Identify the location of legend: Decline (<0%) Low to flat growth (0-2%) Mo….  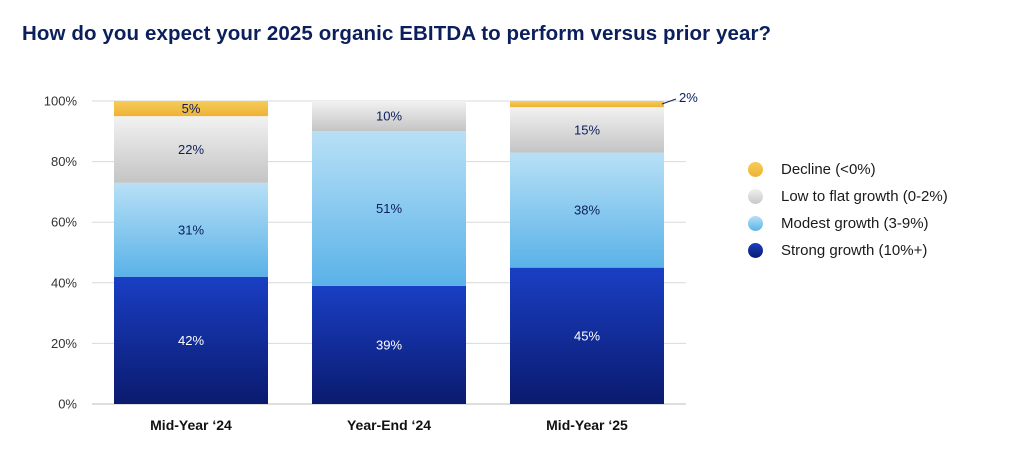
(848, 210).